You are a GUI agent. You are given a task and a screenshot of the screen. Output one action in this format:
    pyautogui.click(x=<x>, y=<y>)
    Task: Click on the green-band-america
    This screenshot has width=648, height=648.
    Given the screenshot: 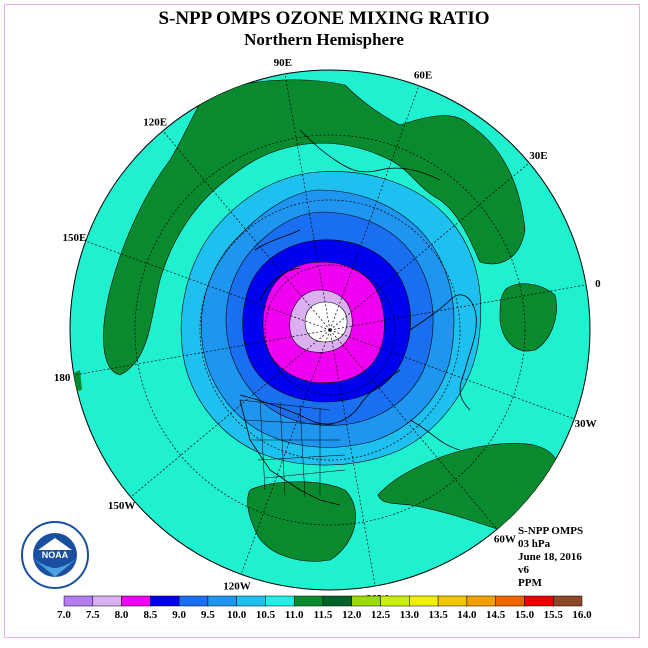 What is the action you would take?
    pyautogui.click(x=301, y=521)
    